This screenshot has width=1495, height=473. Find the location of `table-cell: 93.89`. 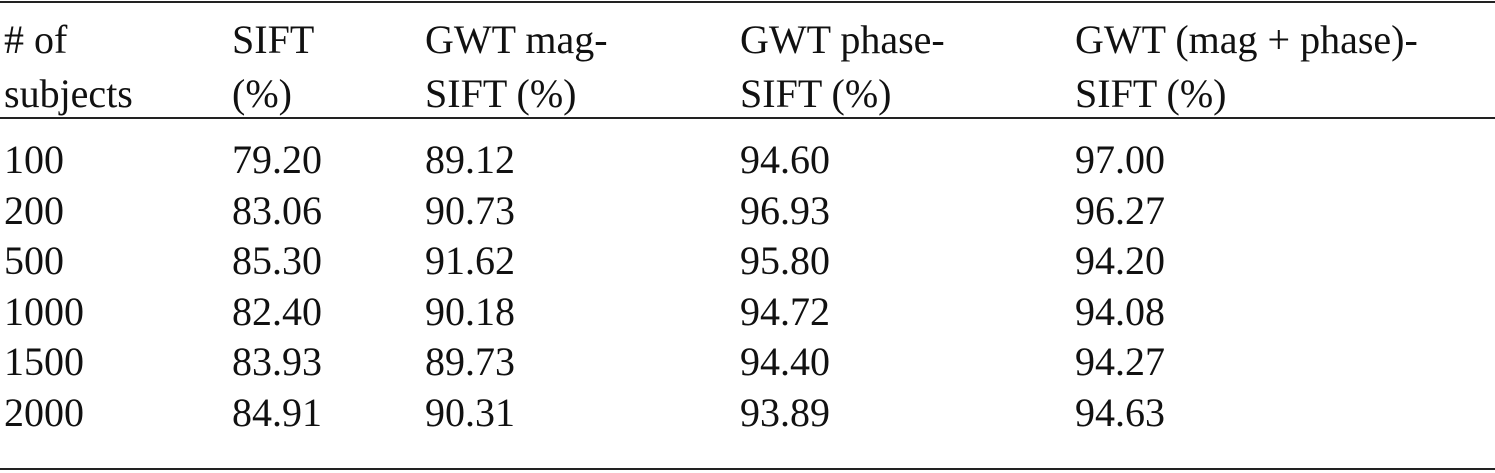

table-cell: 93.89 is located at coordinates (785, 412).